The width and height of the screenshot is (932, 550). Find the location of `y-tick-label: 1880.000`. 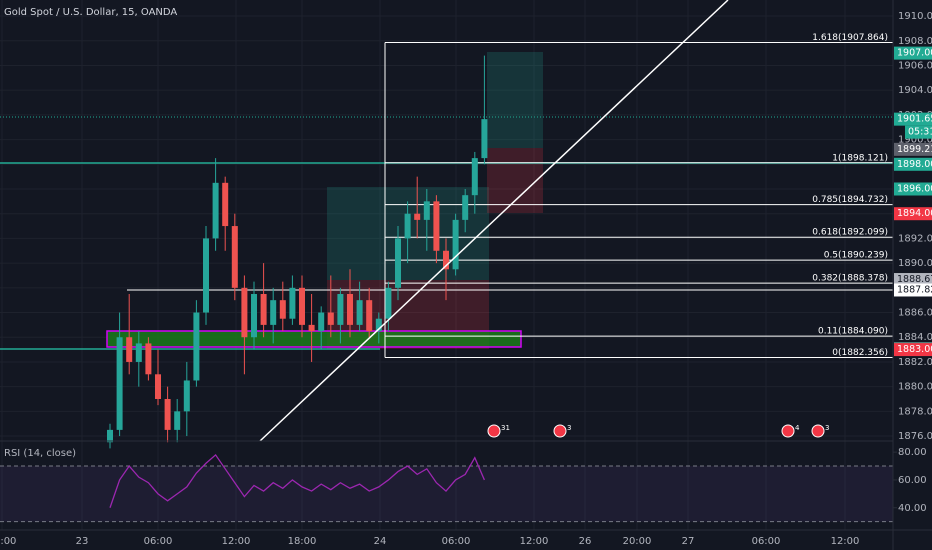

y-tick-label: 1880.000 is located at coordinates (915, 387).